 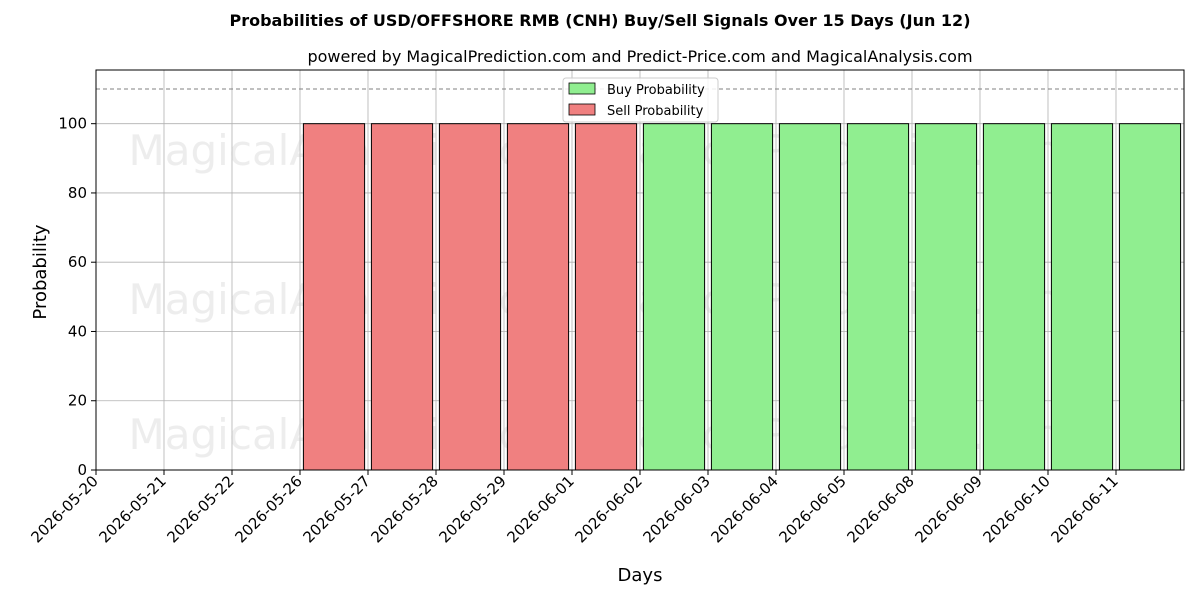 I want to click on y-axis: 0 20 40 60 80 100, so click(x=77, y=297).